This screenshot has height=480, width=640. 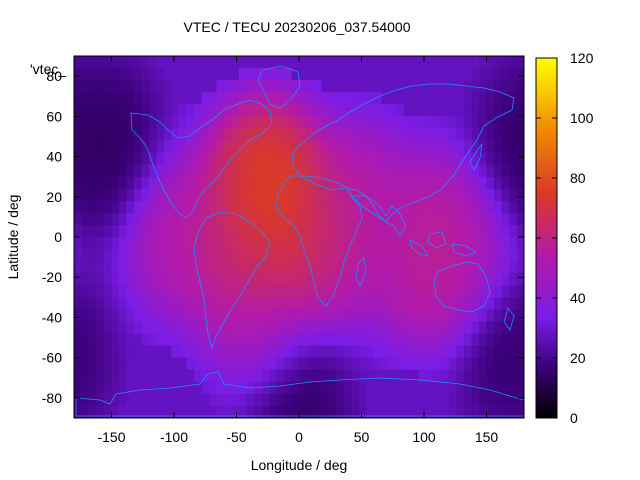 What do you see at coordinates (299, 465) in the screenshot?
I see `x-axis-label: Longitude / deg` at bounding box center [299, 465].